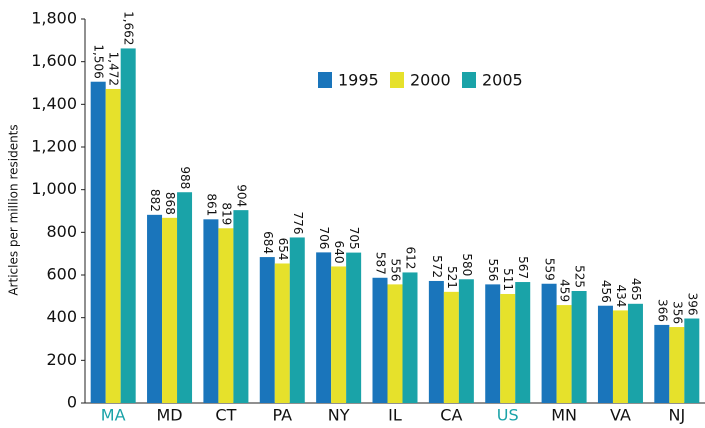 The height and width of the screenshot is (428, 705). I want to click on value-label: 861, so click(211, 204).